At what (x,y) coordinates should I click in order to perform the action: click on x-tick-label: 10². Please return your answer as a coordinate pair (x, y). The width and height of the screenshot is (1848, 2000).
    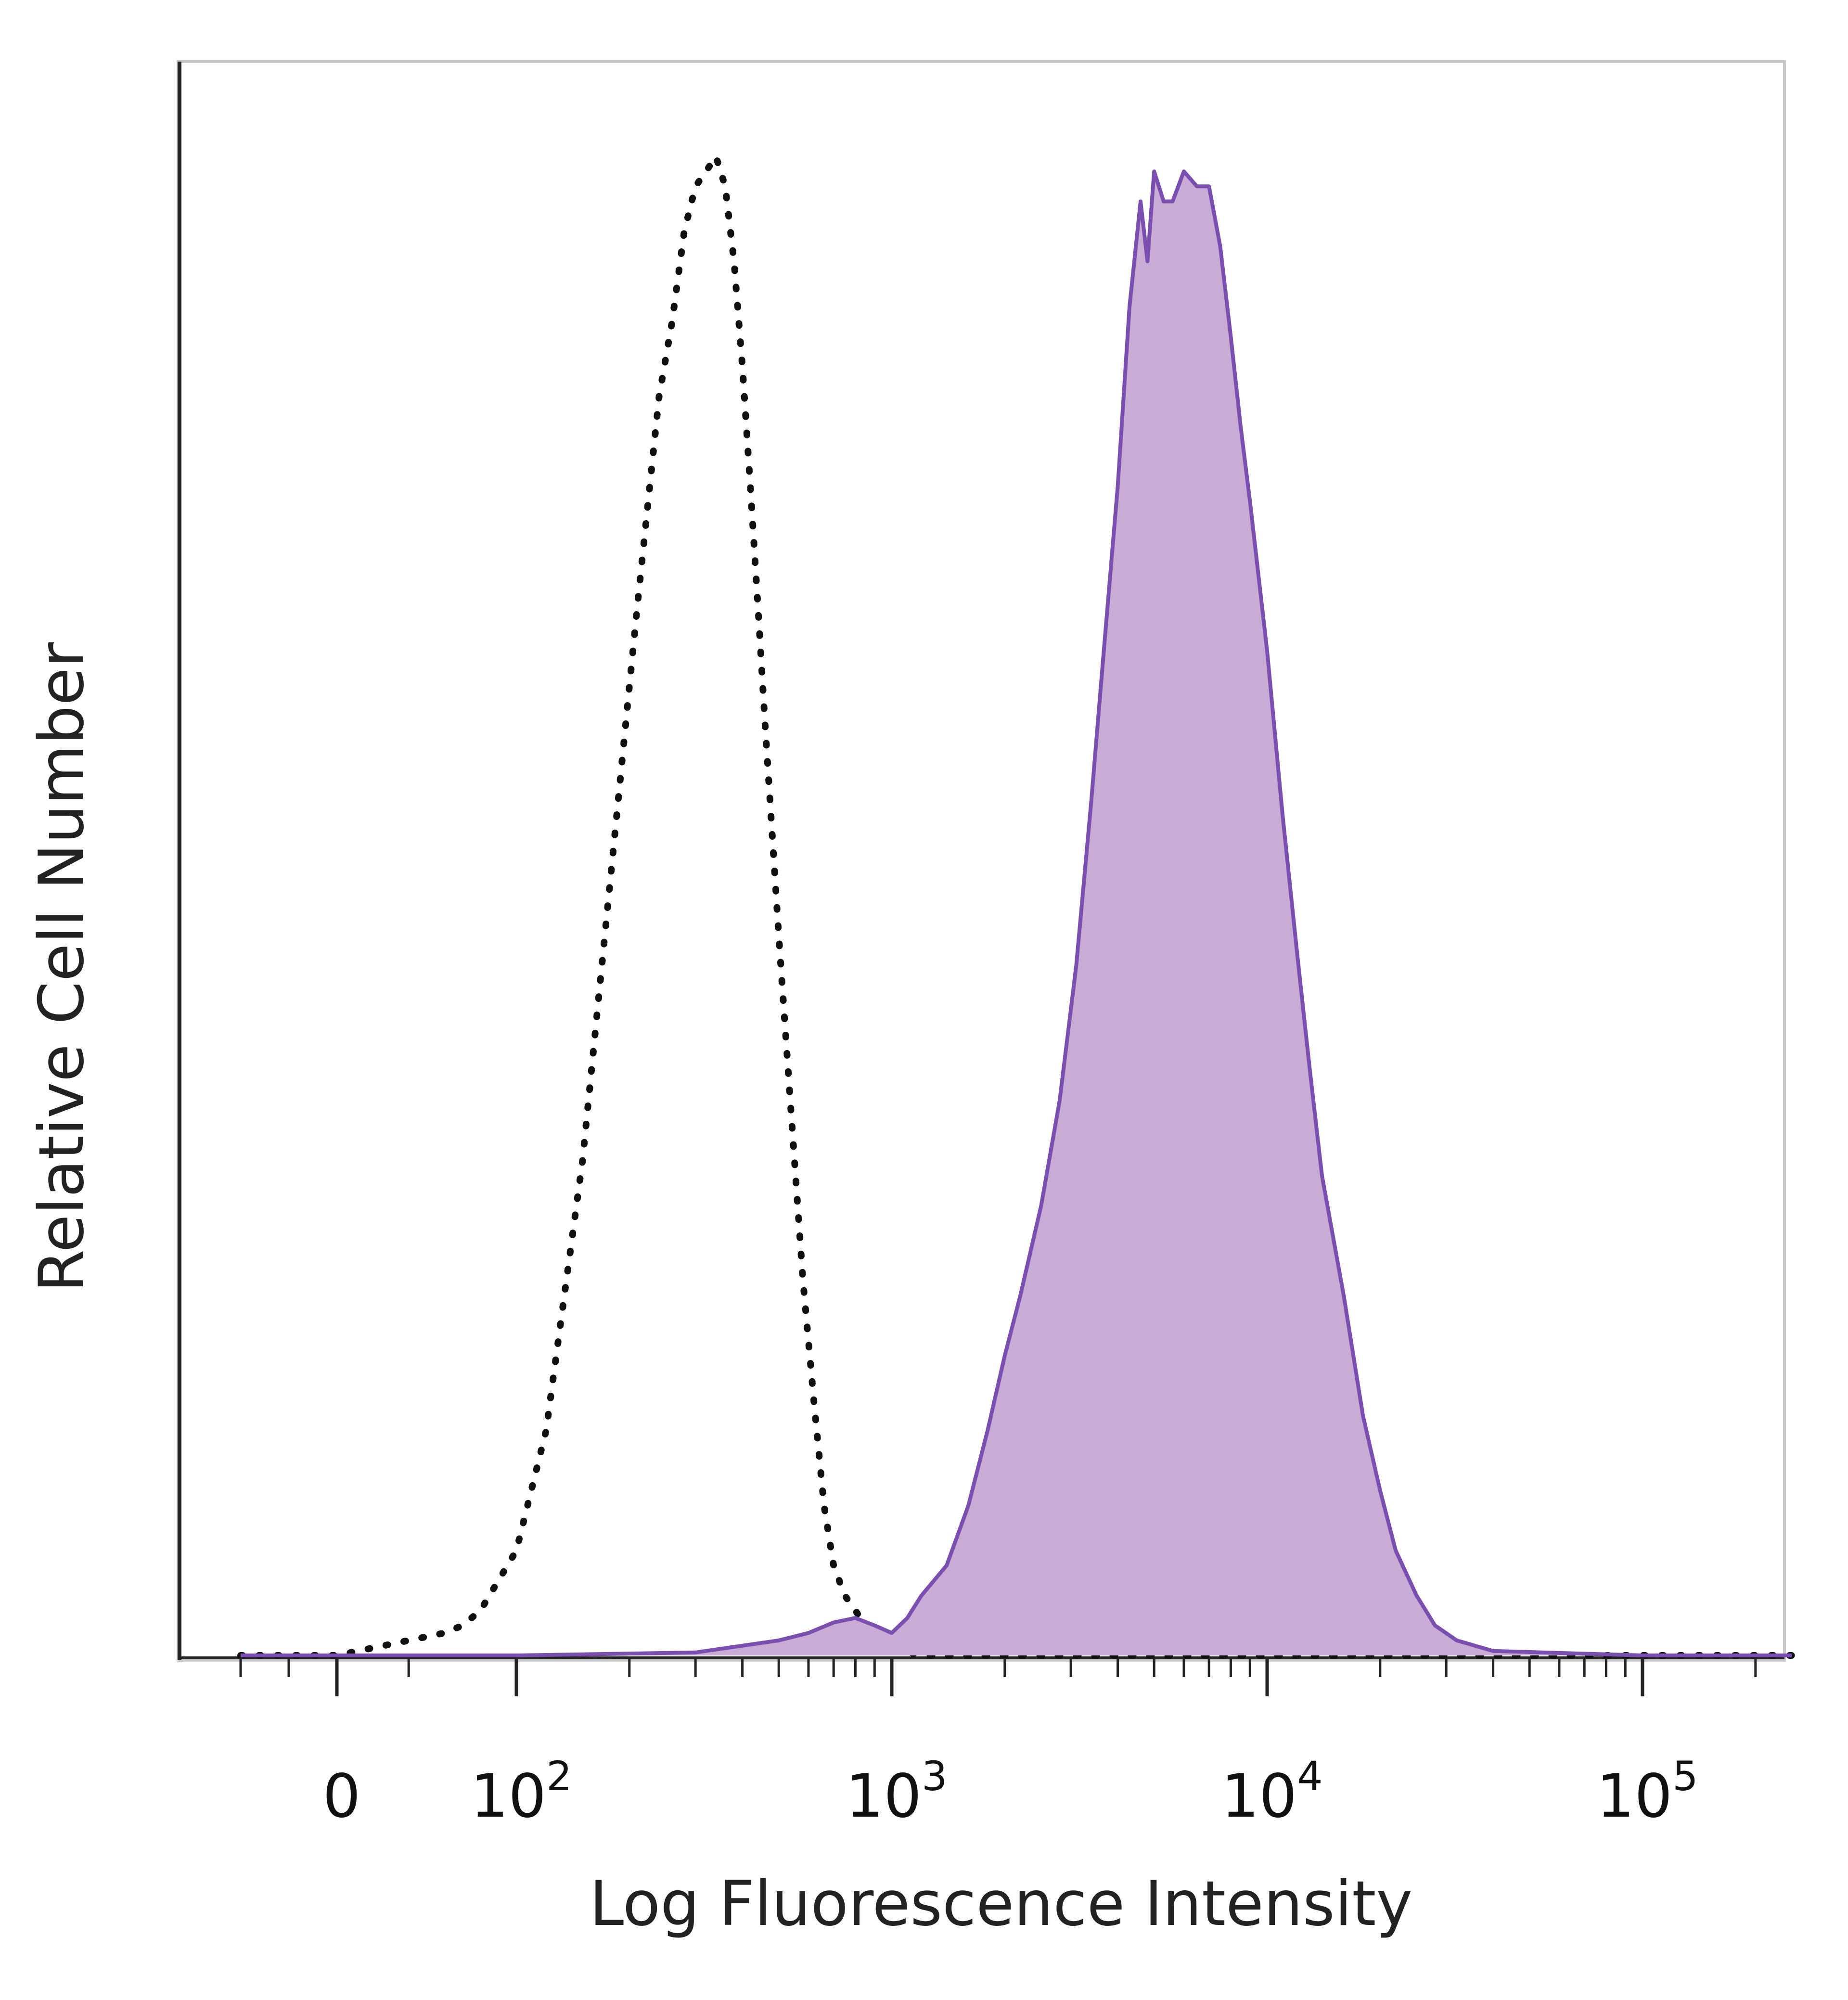
    Looking at the image, I should click on (521, 1792).